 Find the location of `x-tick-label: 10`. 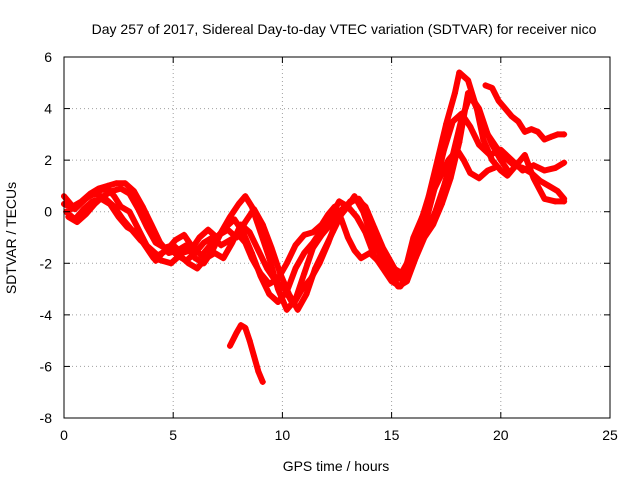

x-tick-label: 10 is located at coordinates (283, 435).